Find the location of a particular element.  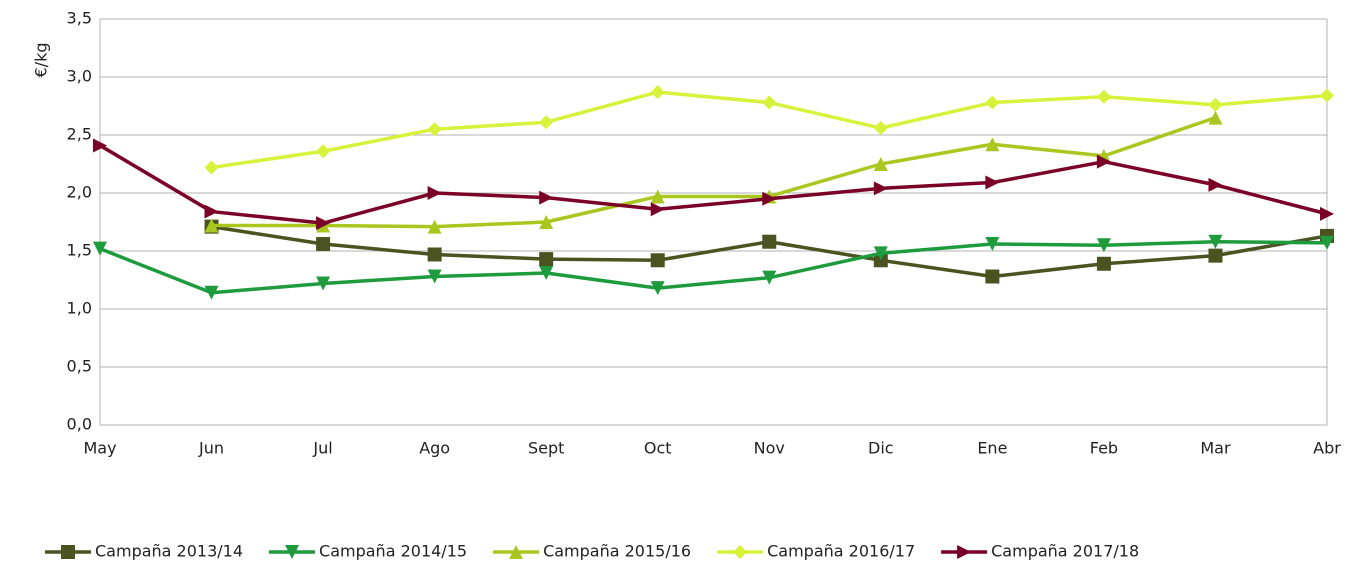

y-tick-label: 3,5 is located at coordinates (79, 18).